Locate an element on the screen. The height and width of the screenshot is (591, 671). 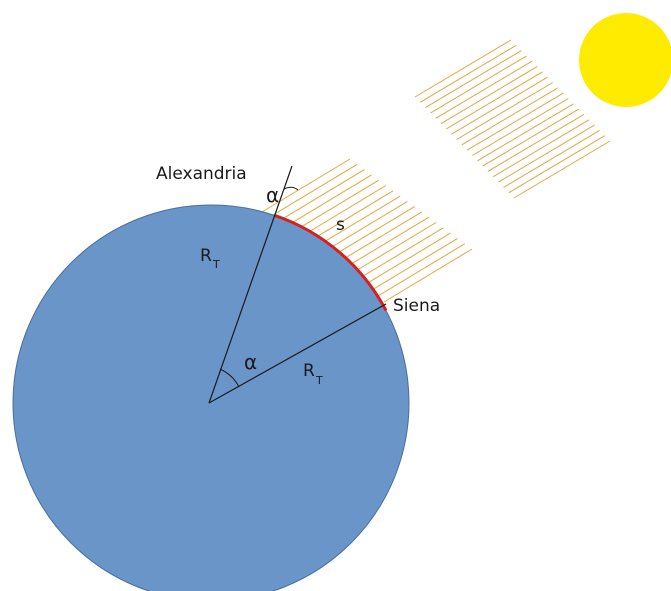
arc-length-label: s is located at coordinates (340, 225).